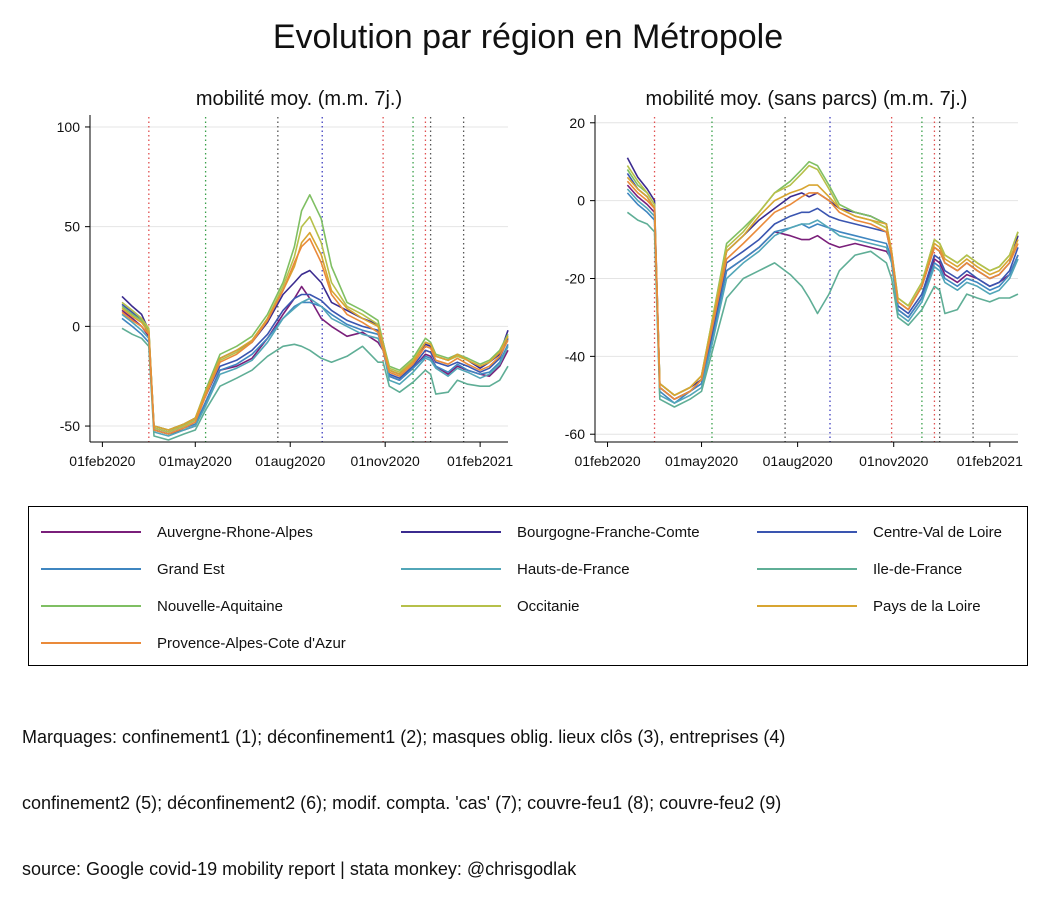  I want to click on legend-label: Bourgogne-Franche-Comte, so click(608, 532).